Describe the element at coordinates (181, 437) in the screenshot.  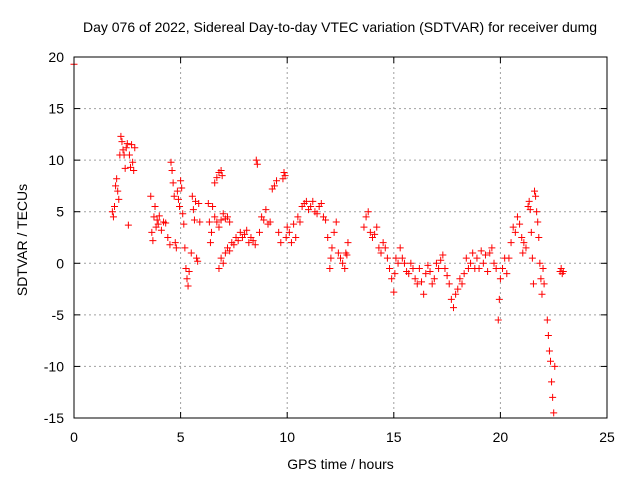
I see `x-tick-label: 5` at that location.